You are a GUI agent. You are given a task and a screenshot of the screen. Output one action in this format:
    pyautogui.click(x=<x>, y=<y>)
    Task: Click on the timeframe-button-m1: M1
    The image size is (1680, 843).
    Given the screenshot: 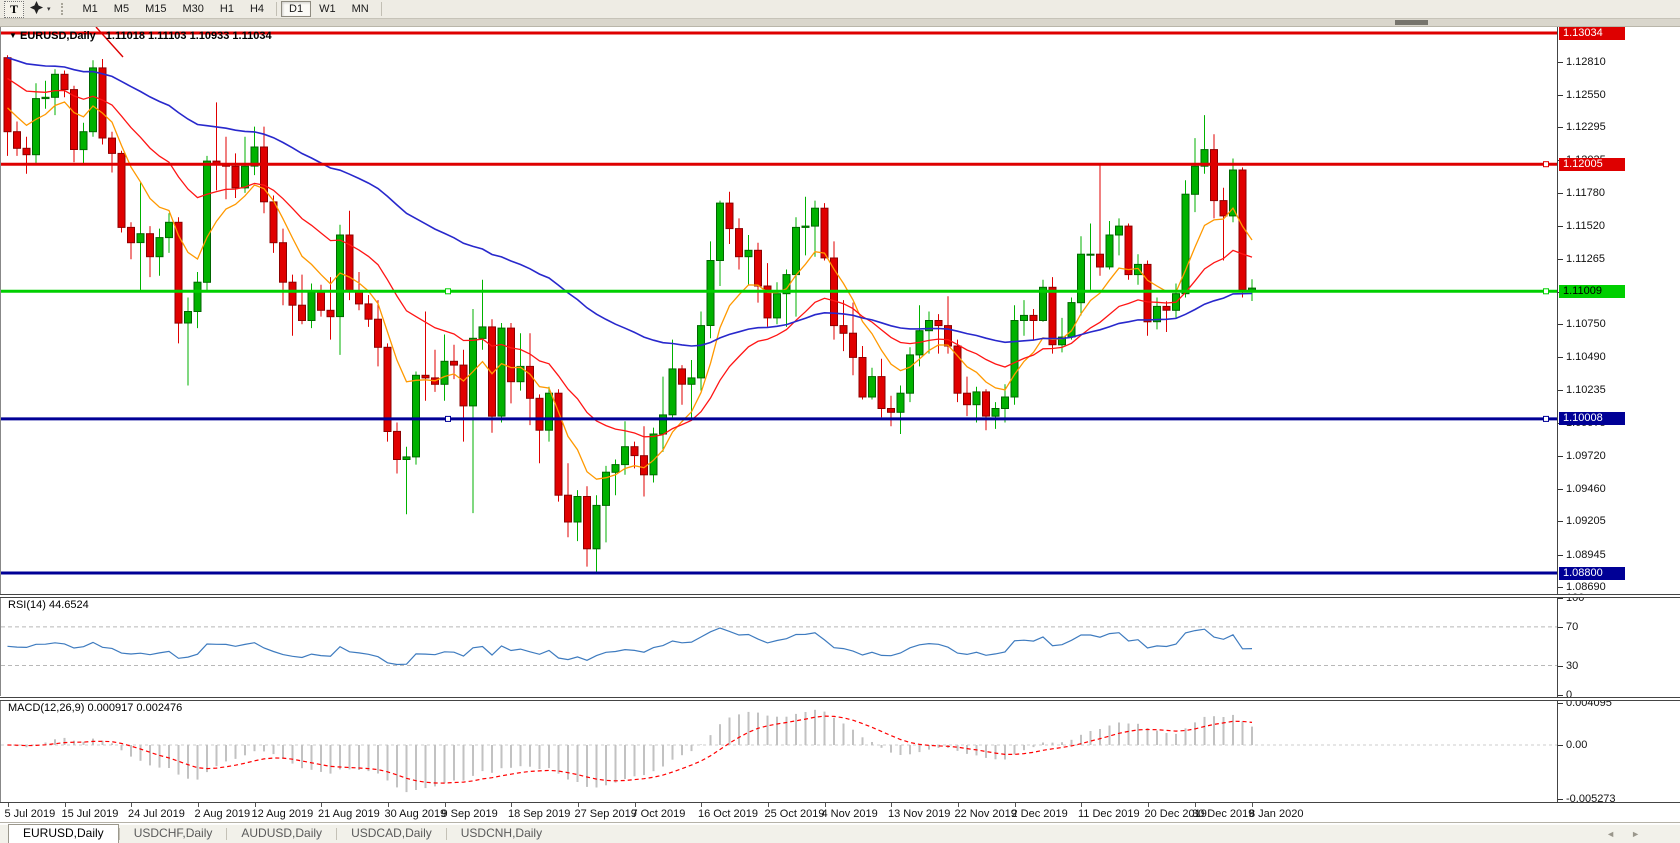 What is the action you would take?
    pyautogui.click(x=90, y=9)
    